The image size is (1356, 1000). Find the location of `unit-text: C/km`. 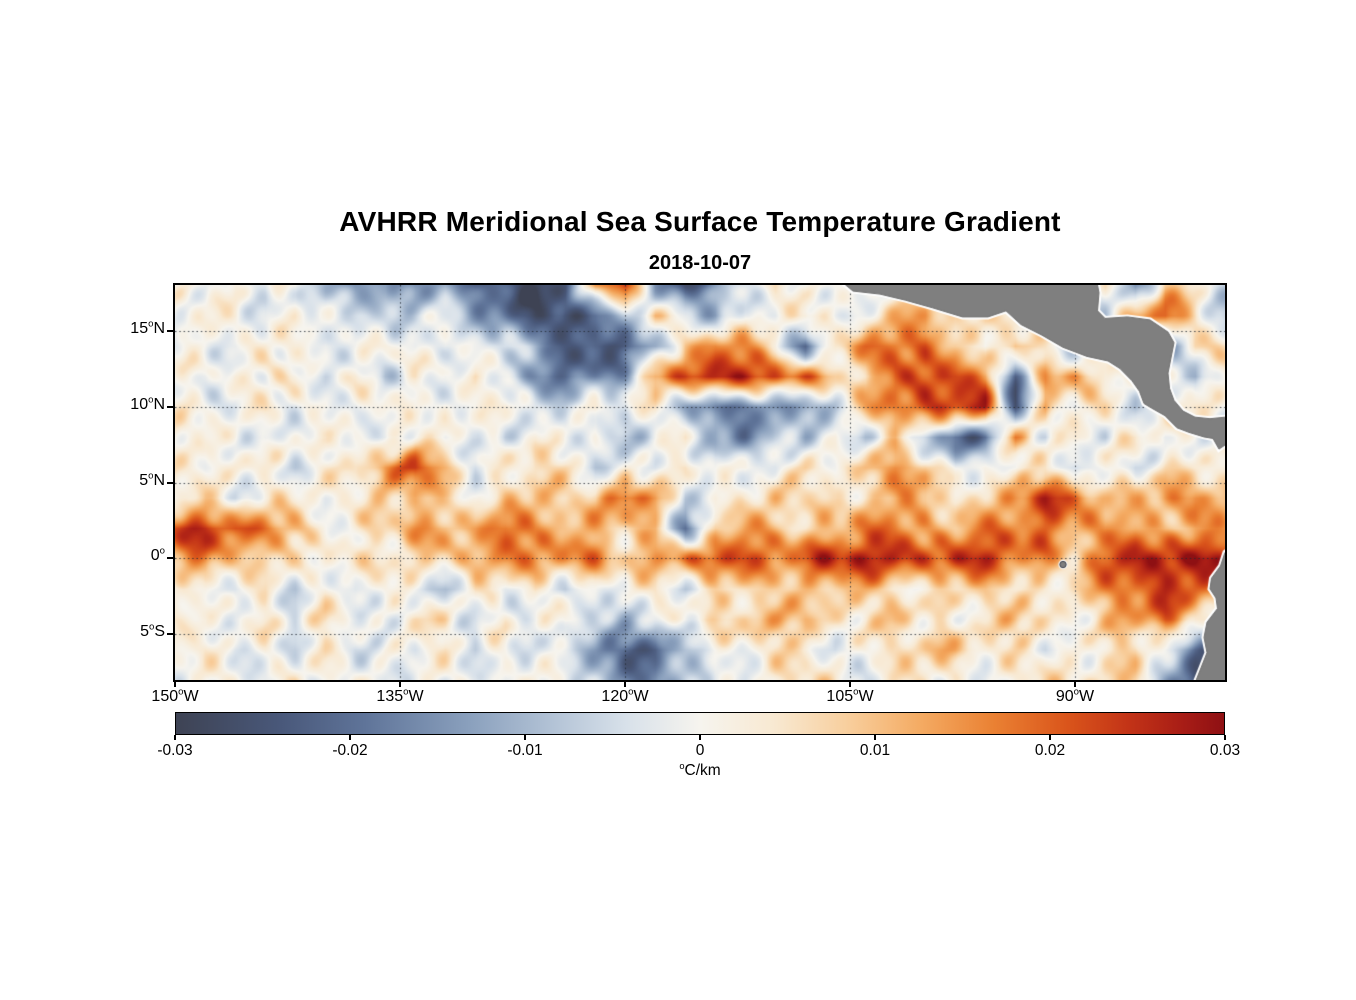

unit-text: C/km is located at coordinates (702, 770).